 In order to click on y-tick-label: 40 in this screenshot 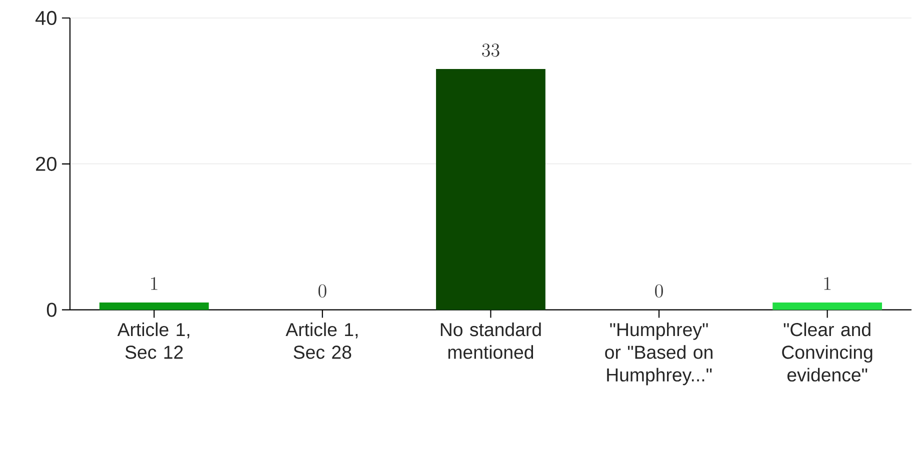, I will do `click(45, 18)`.